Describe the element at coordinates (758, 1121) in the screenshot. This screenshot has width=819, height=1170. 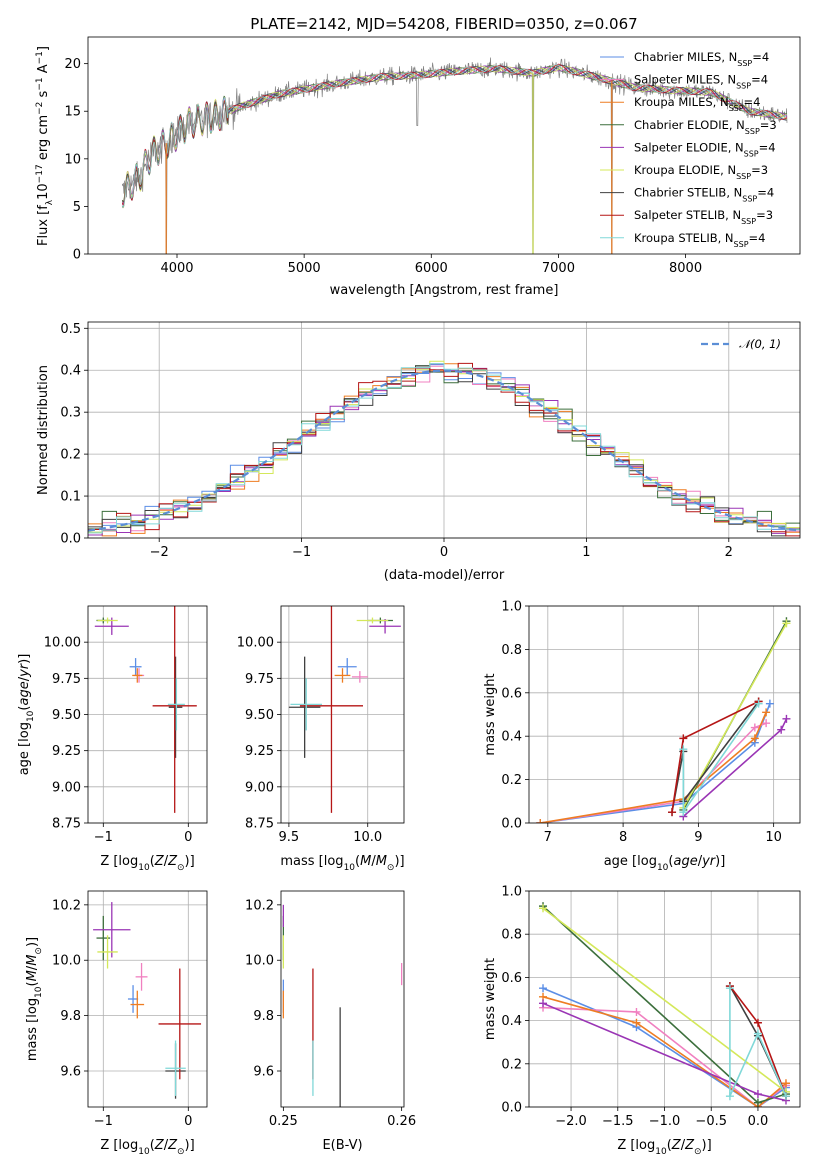
I see `x-tick-label: 0.0` at that location.